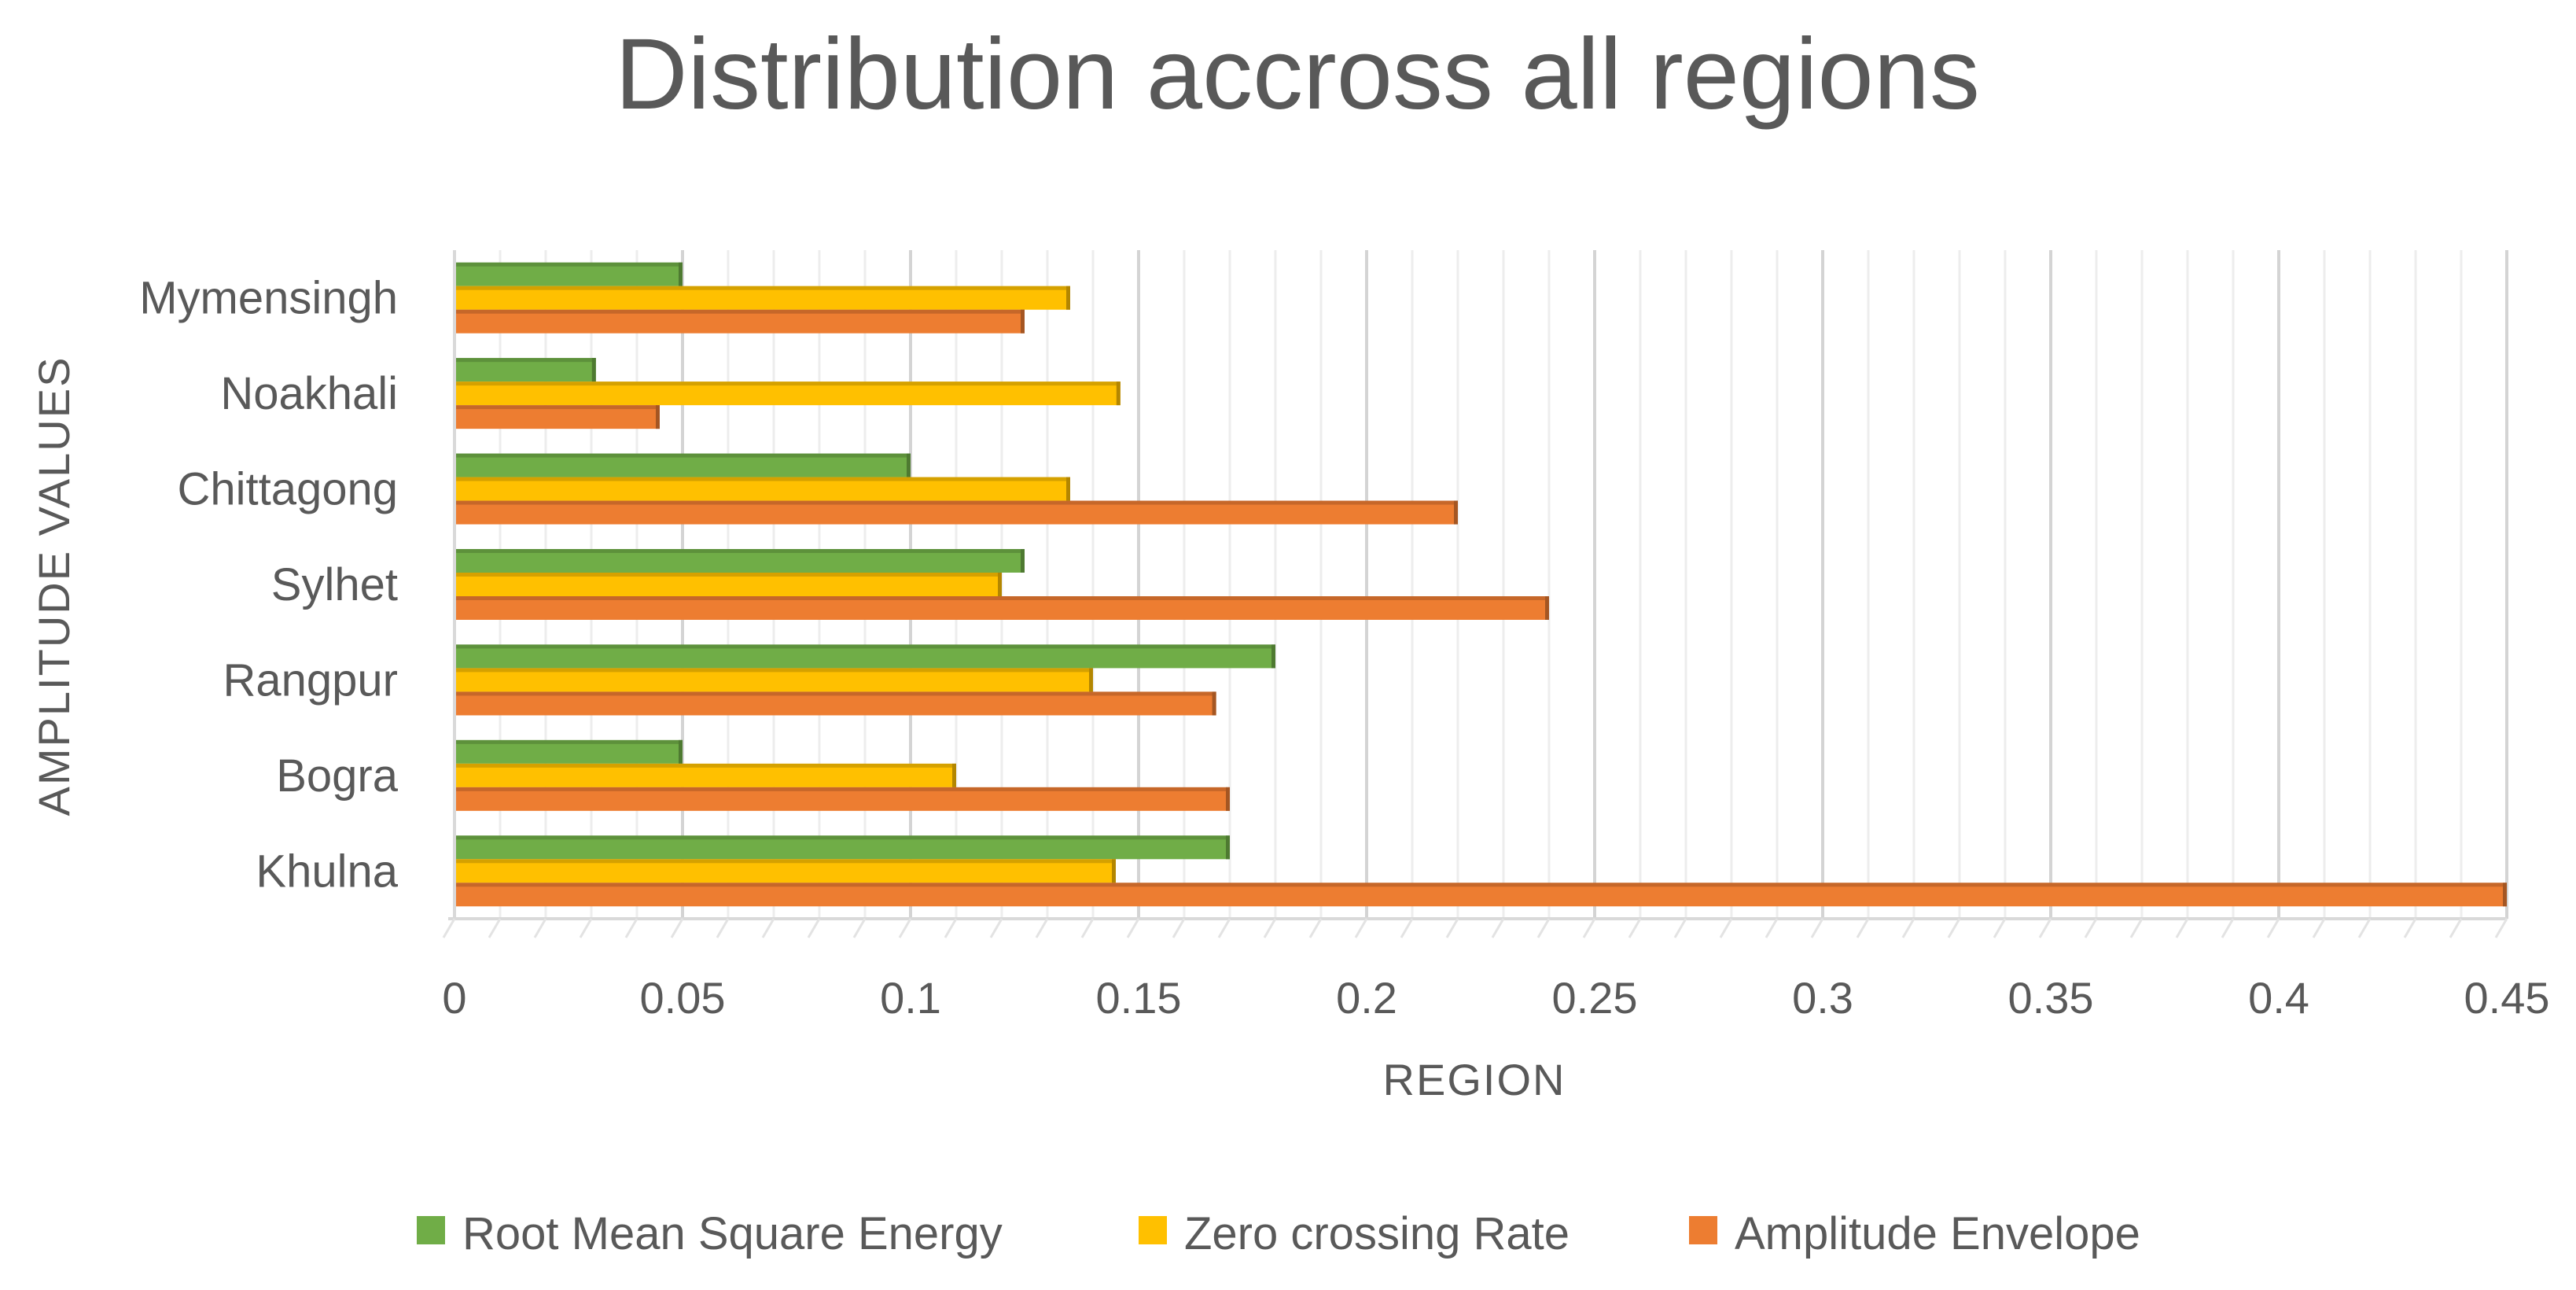 This screenshot has height=1290, width=2576. I want to click on bar-zero-crossing-rate-noakhali, so click(787, 393).